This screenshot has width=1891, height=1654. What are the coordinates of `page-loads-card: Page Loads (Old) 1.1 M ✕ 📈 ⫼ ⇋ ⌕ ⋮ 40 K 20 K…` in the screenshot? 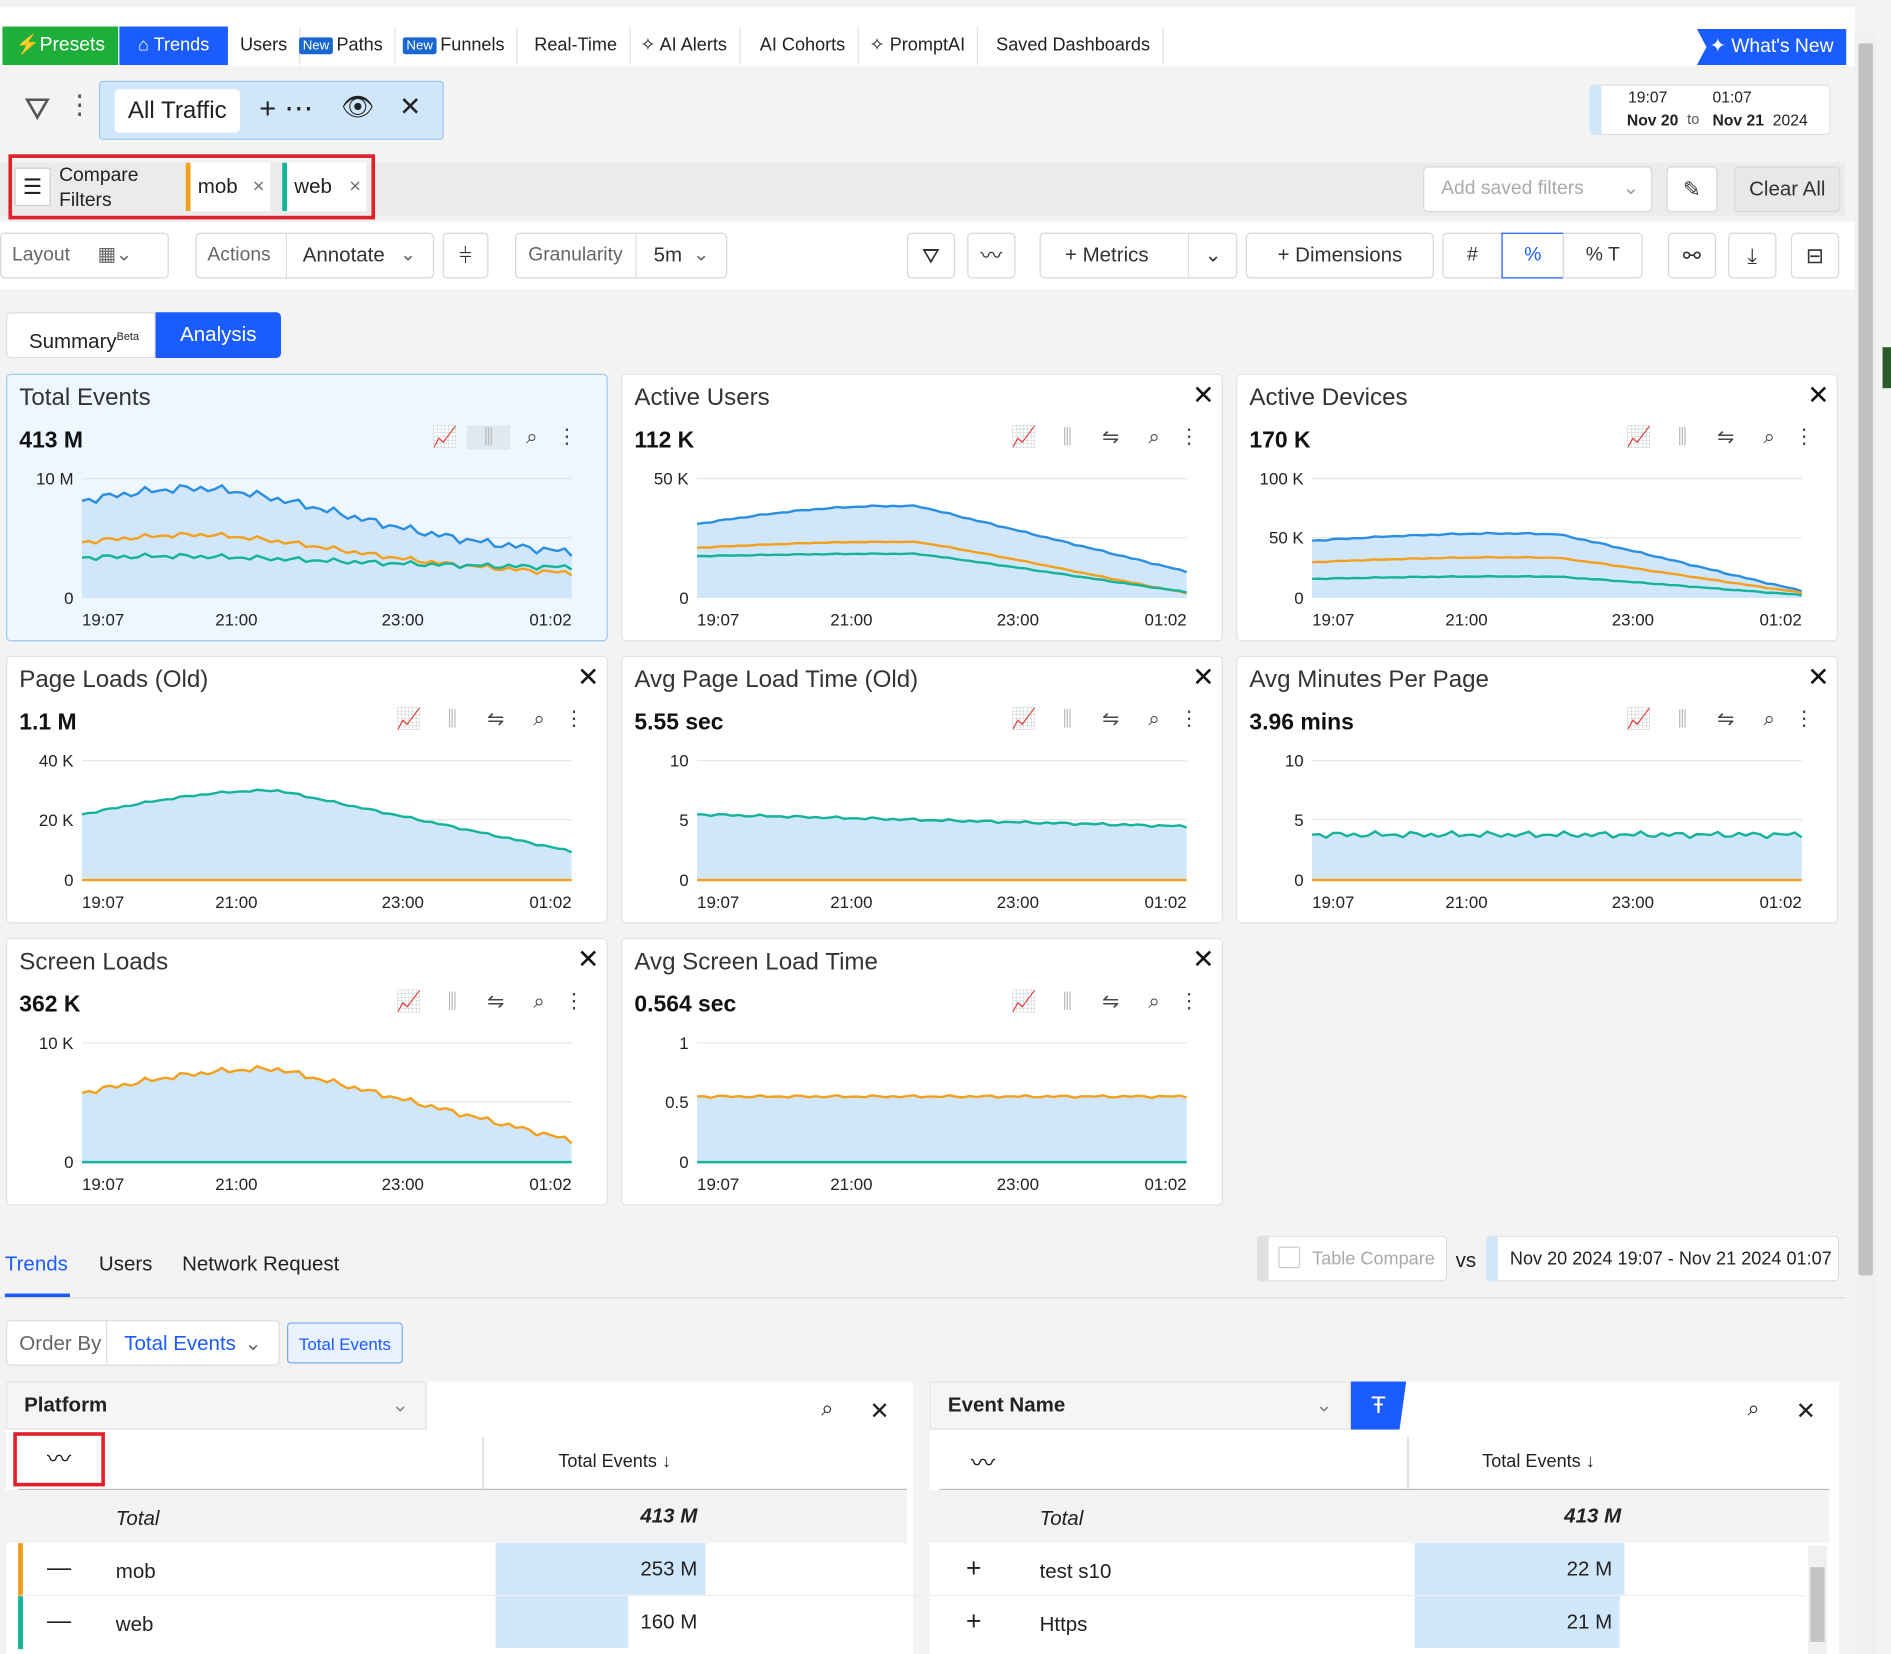 It's located at (307, 789).